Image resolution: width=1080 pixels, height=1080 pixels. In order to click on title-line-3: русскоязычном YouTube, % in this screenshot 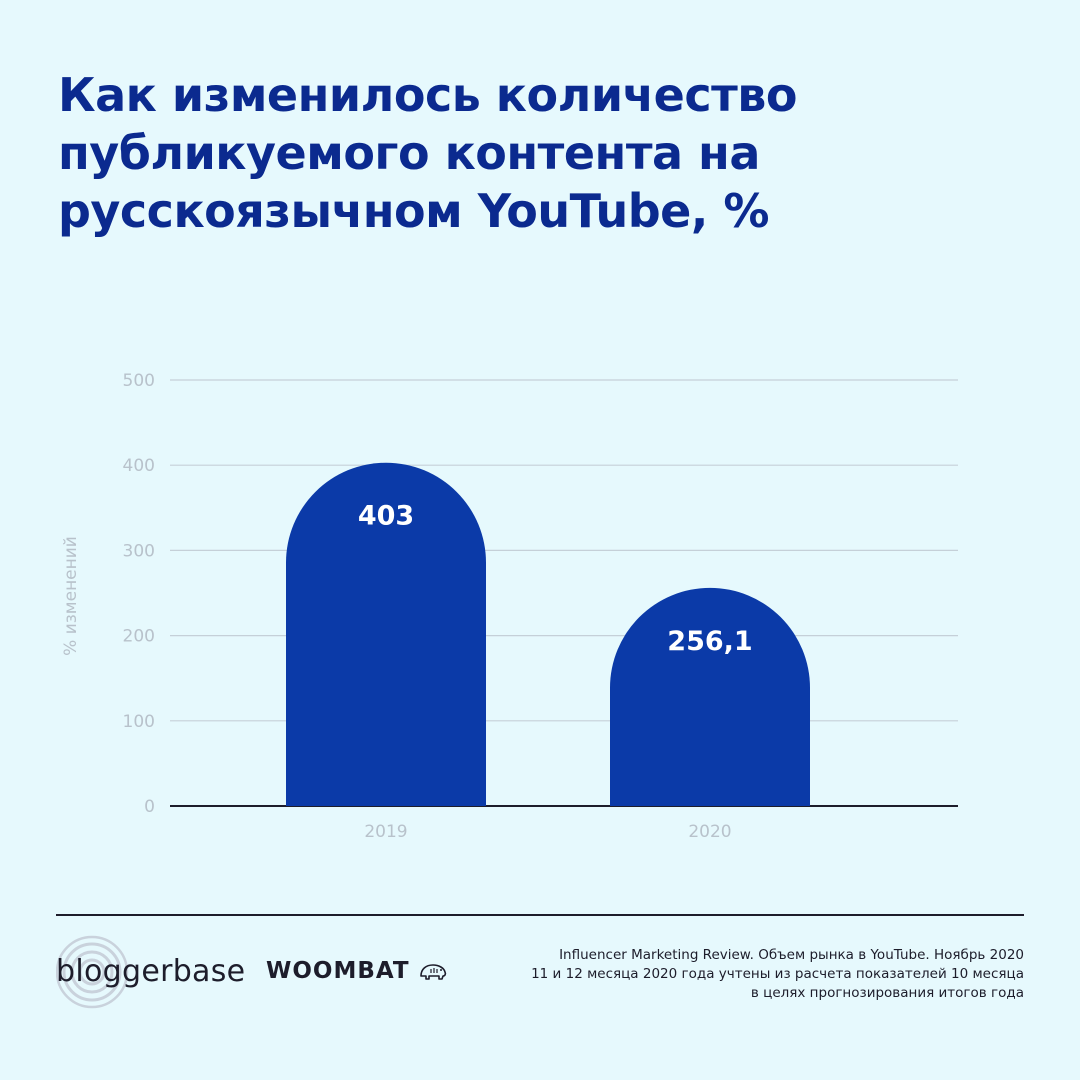, I will do `click(413, 211)`.